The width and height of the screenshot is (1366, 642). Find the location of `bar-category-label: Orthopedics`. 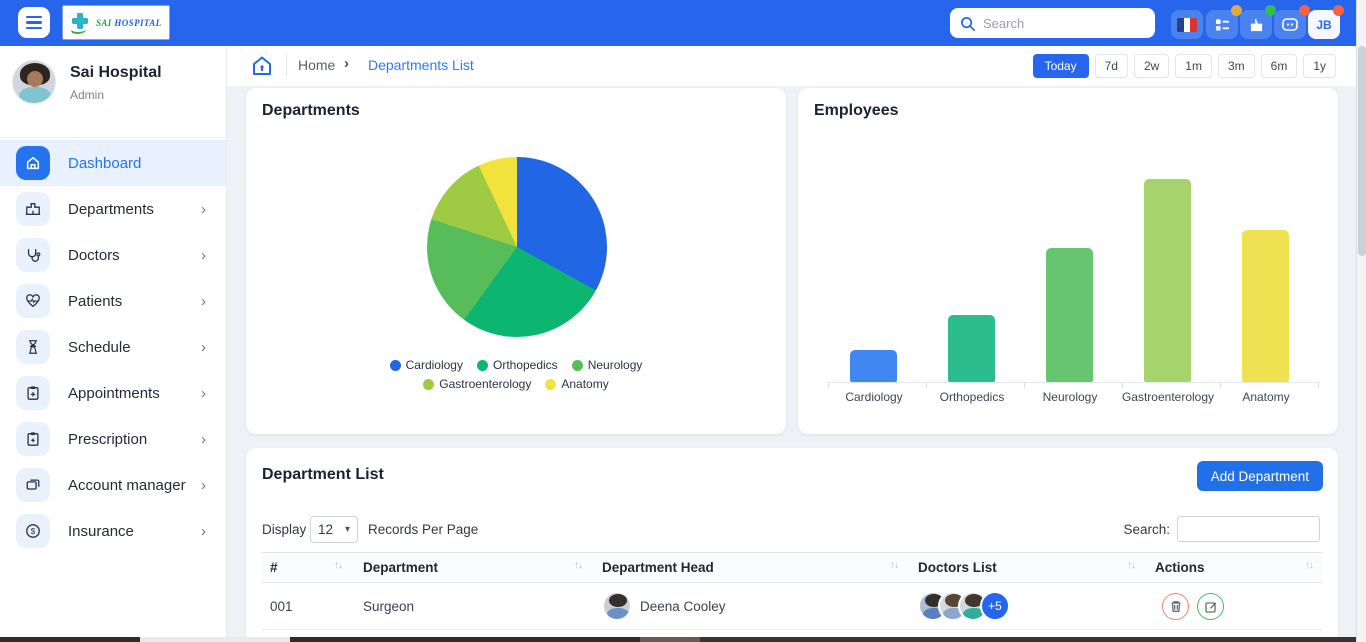

bar-category-label: Orthopedics is located at coordinates (972, 397).